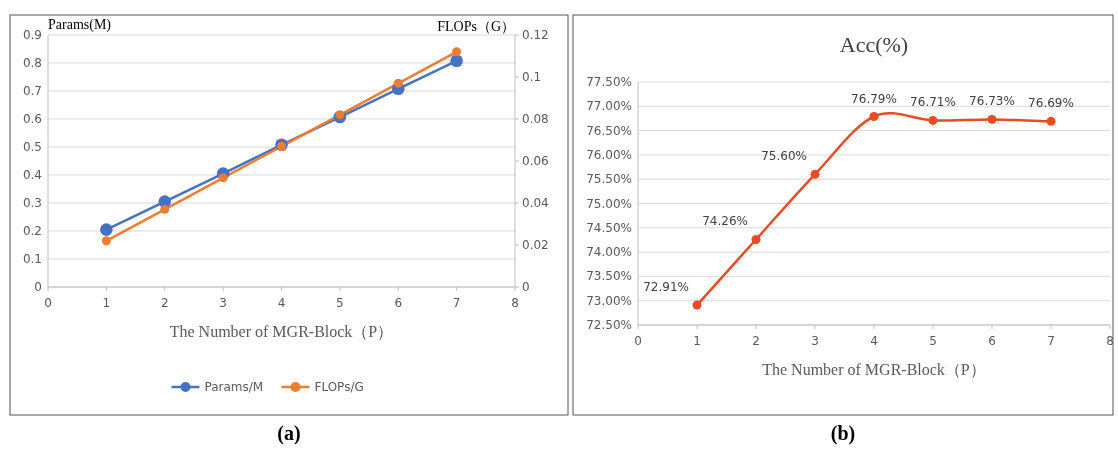  What do you see at coordinates (535, 161) in the screenshot?
I see `y2-tick-label: 0.06` at bounding box center [535, 161].